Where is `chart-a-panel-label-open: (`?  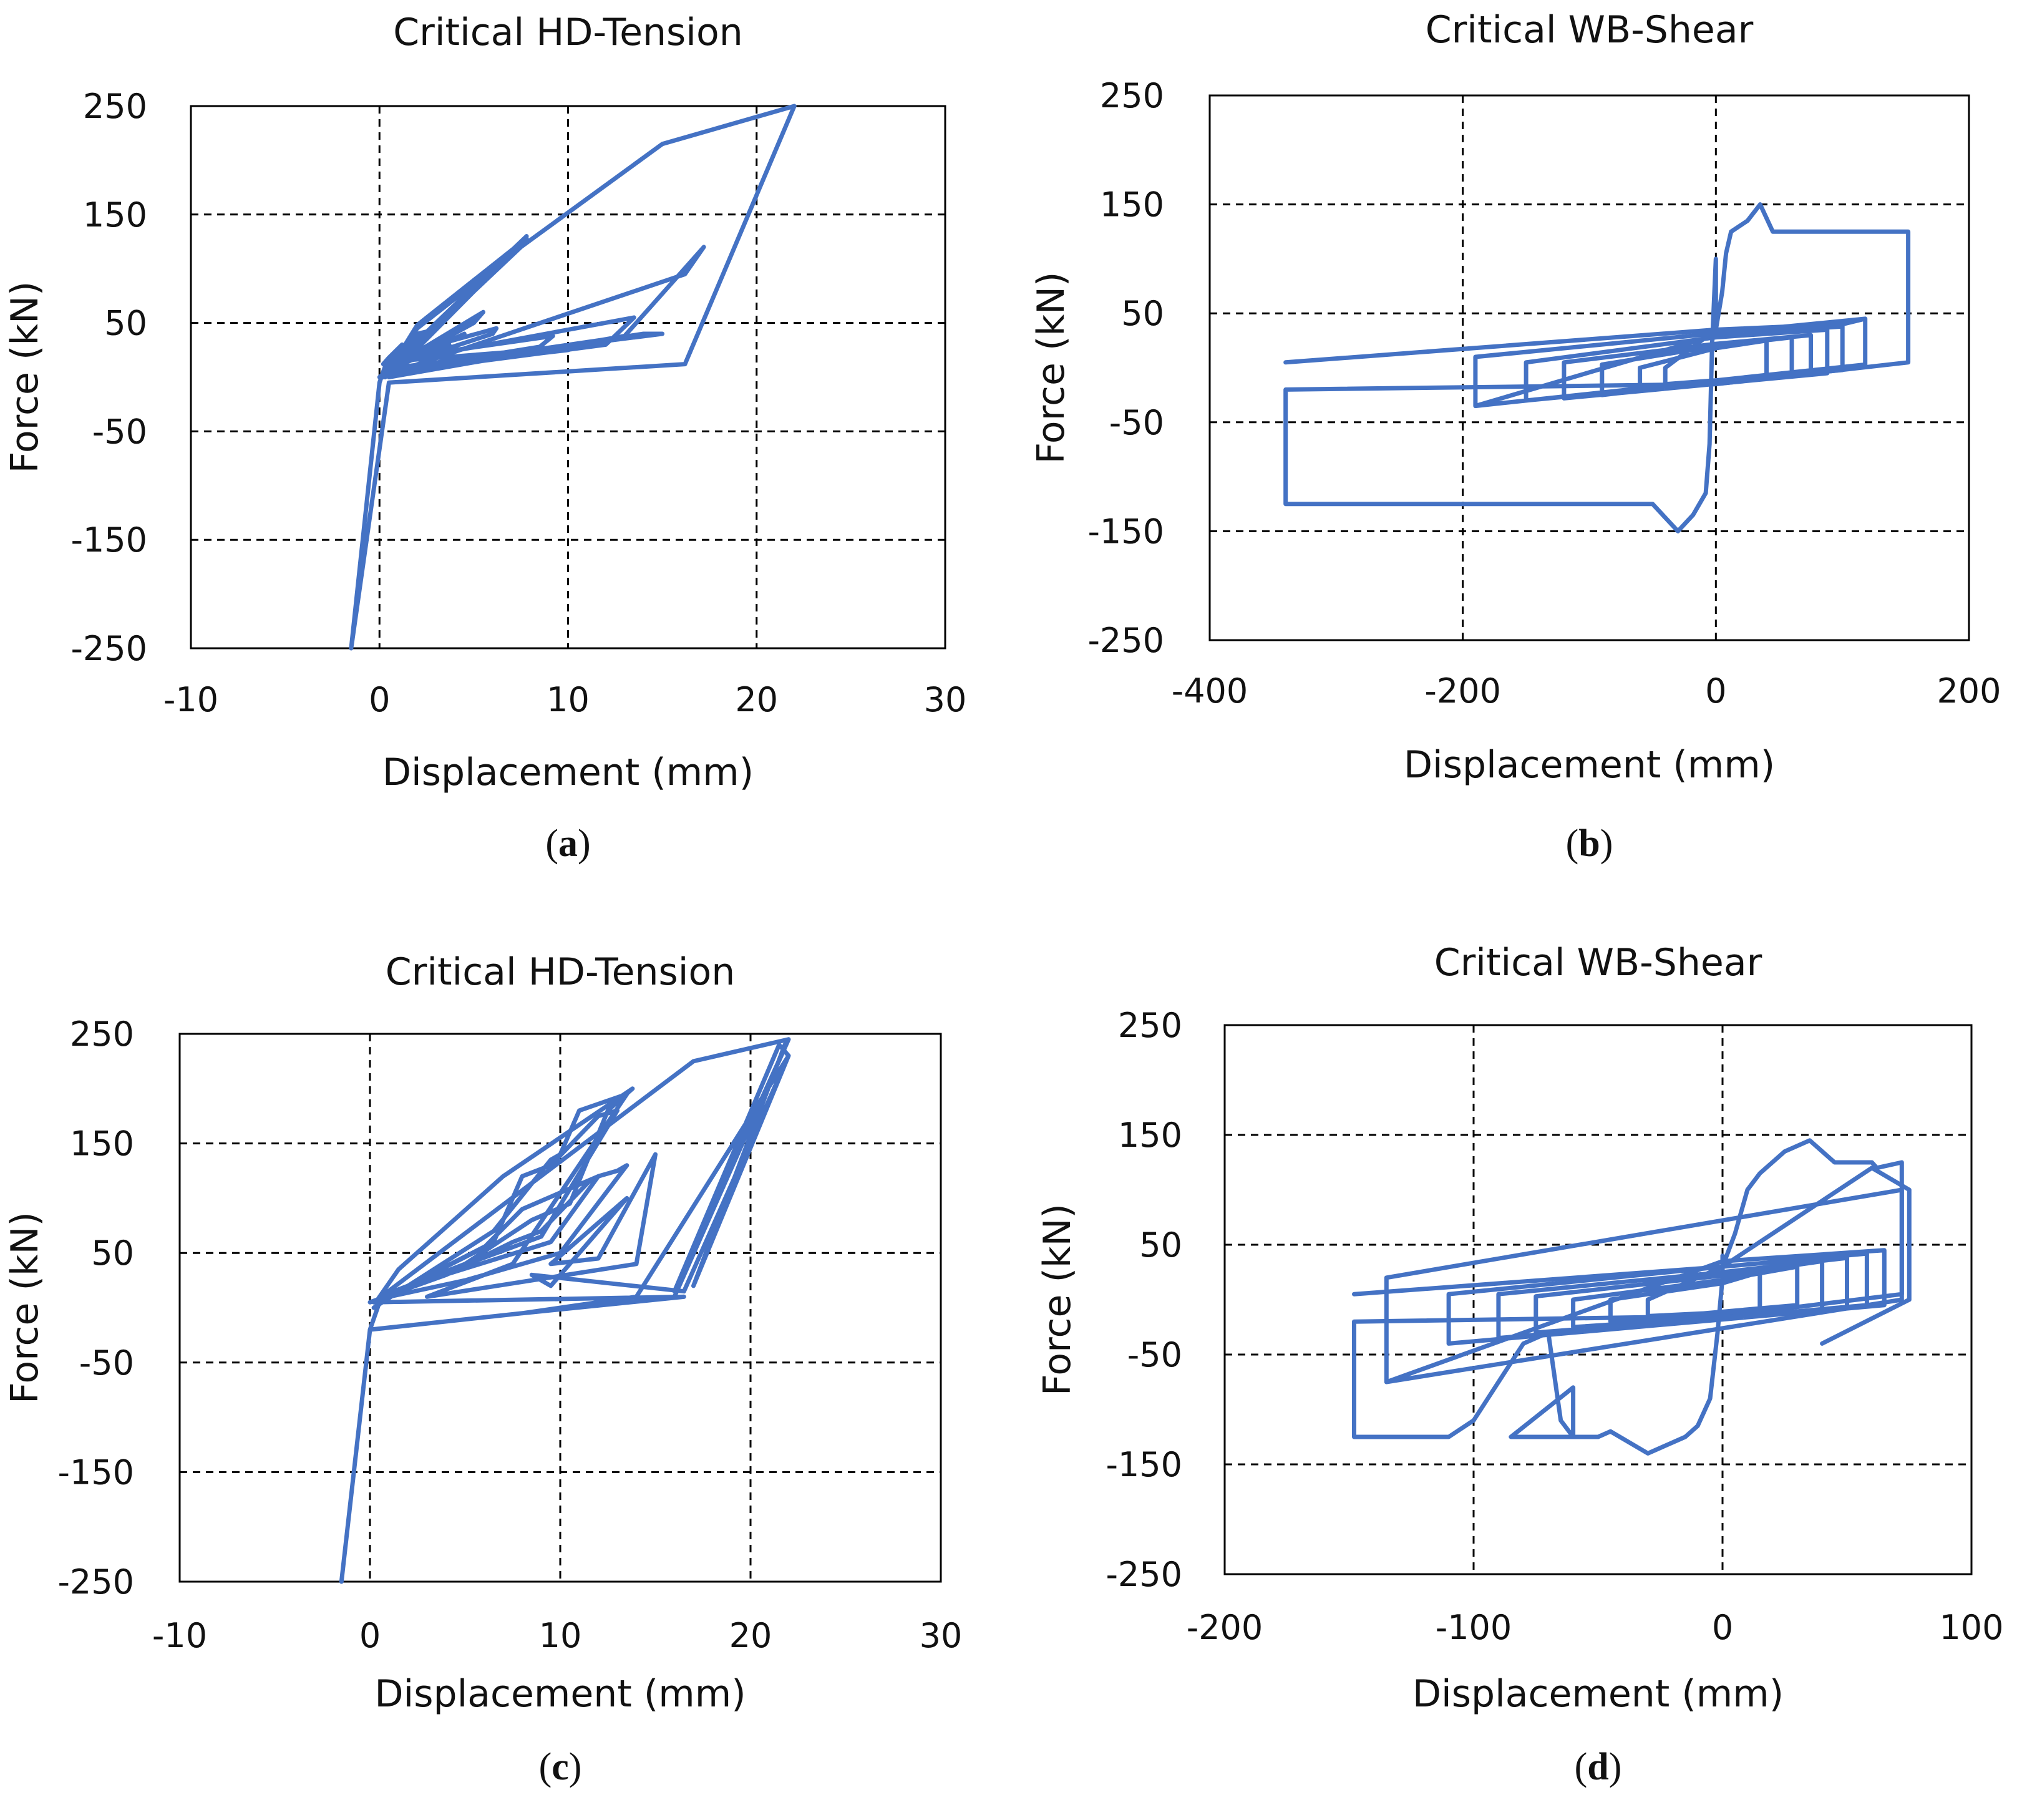 chart-a-panel-label-open: ( is located at coordinates (551, 843).